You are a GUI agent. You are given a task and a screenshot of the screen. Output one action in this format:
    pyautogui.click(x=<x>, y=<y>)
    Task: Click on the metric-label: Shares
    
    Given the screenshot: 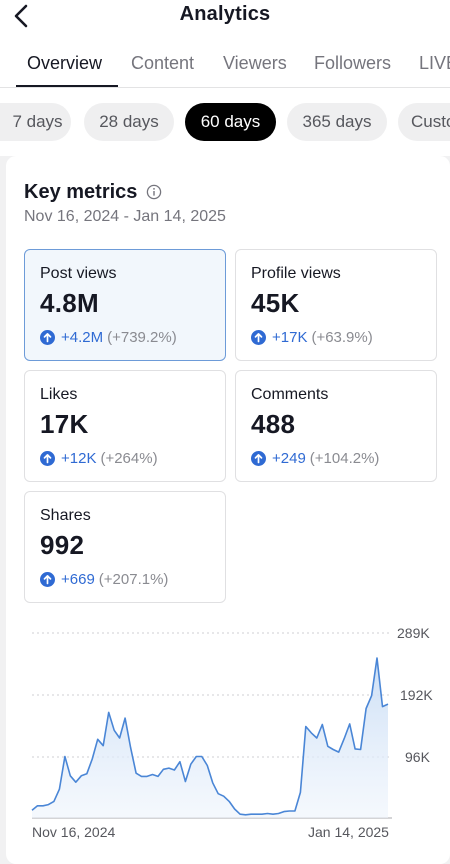 What is the action you would take?
    pyautogui.click(x=65, y=515)
    